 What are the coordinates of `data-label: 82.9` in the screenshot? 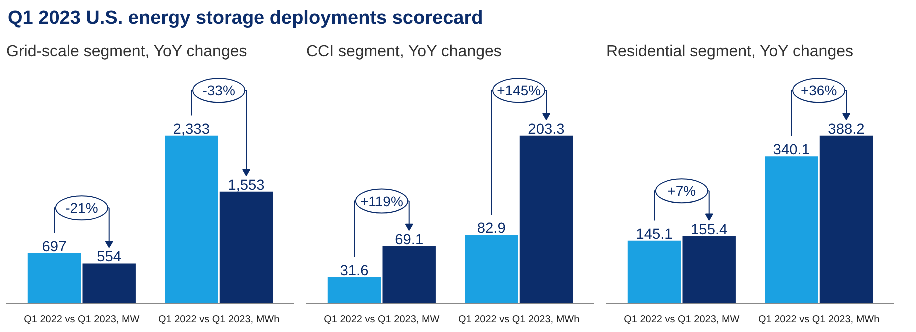 It's located at (491, 229).